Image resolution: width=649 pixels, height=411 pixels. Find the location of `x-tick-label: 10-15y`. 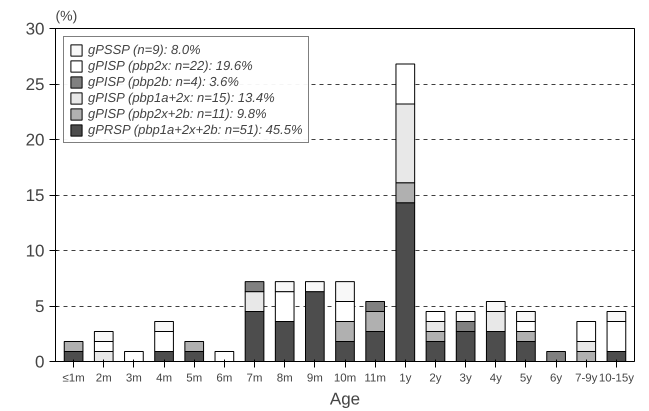

x-tick-label: 10-15y is located at coordinates (616, 378).